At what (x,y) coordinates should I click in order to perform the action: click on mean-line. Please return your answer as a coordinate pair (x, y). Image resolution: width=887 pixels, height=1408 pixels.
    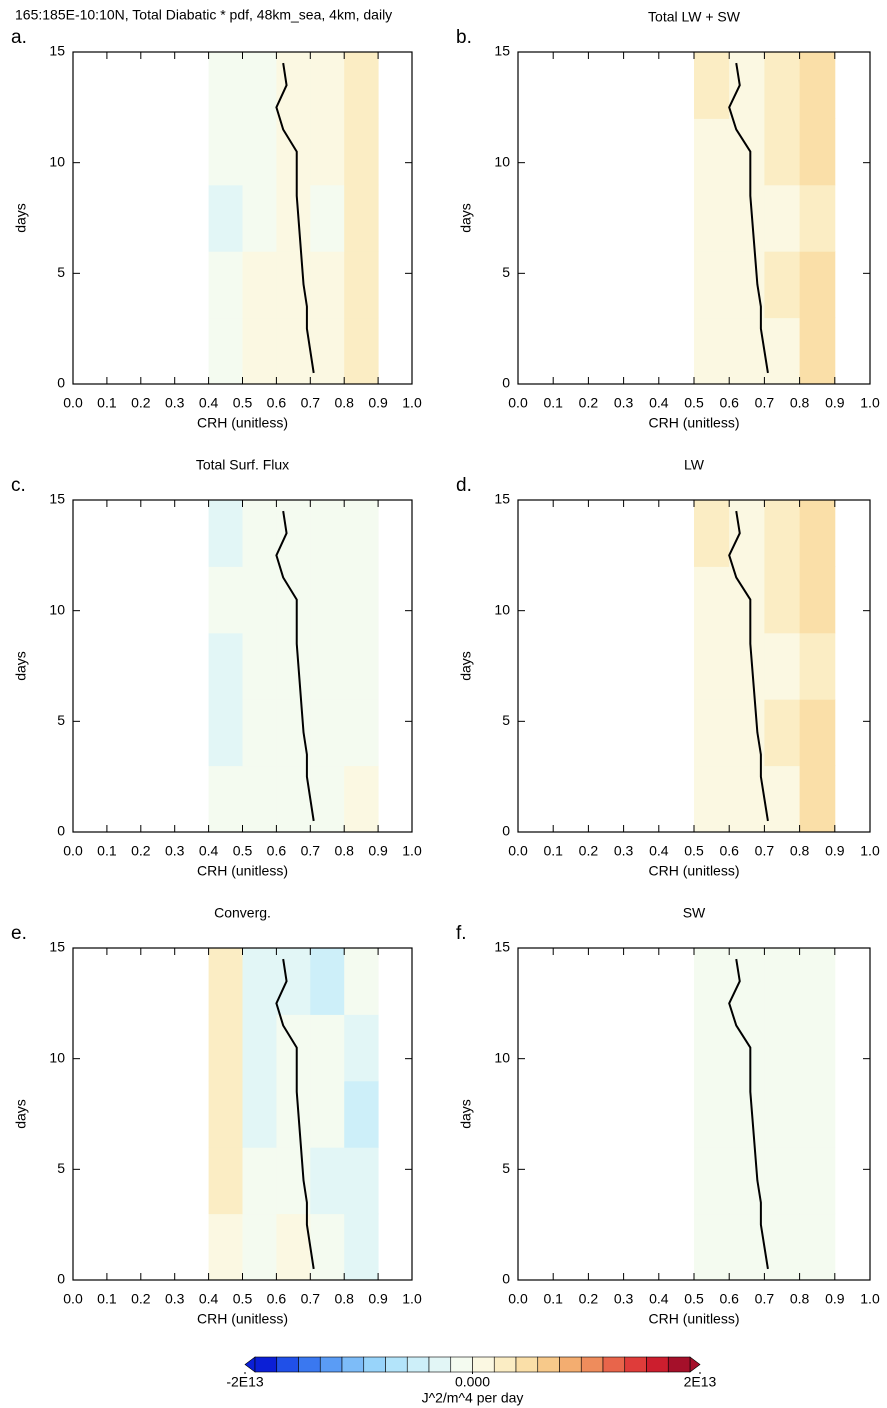
    Looking at the image, I should click on (748, 1114).